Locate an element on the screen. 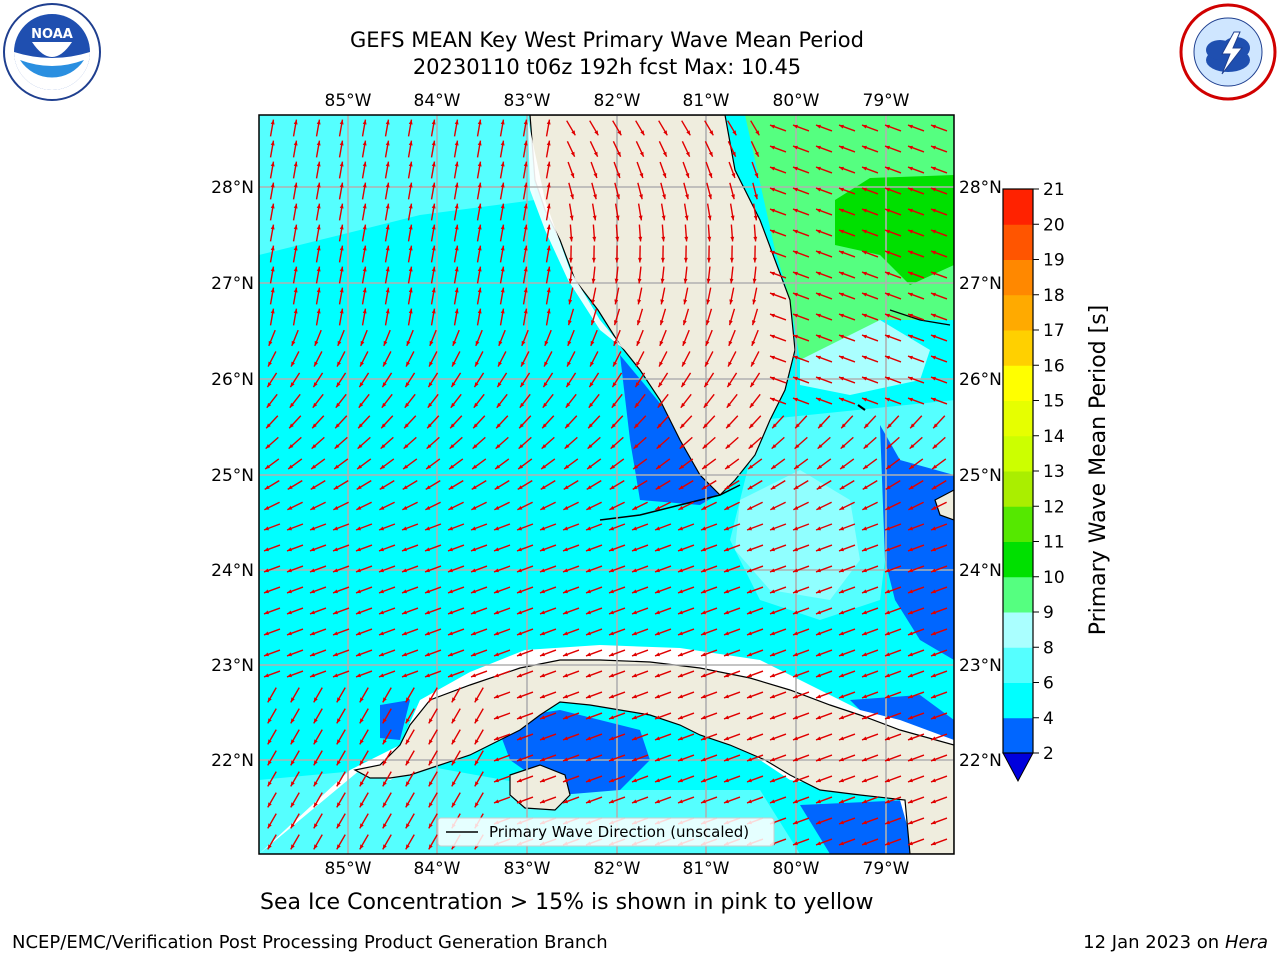 This screenshot has height=964, width=1280. colorbar-tick-label: 16 is located at coordinates (1054, 366).